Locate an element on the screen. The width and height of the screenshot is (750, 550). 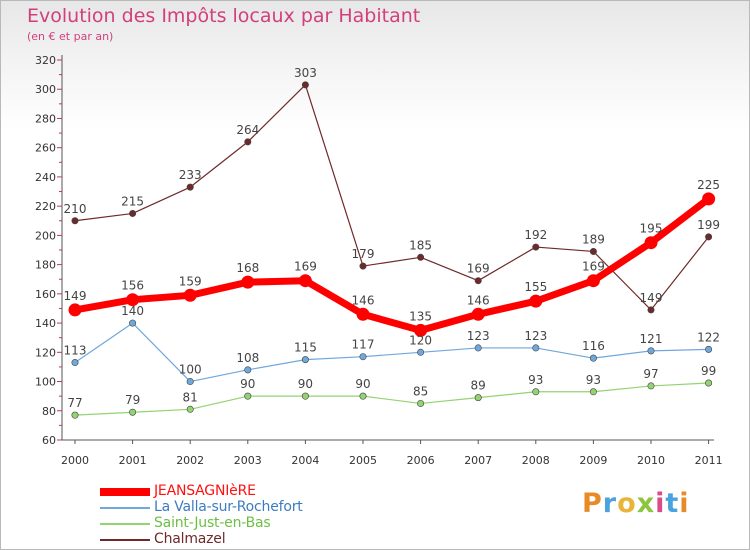
data-label: 77 is located at coordinates (74, 403).